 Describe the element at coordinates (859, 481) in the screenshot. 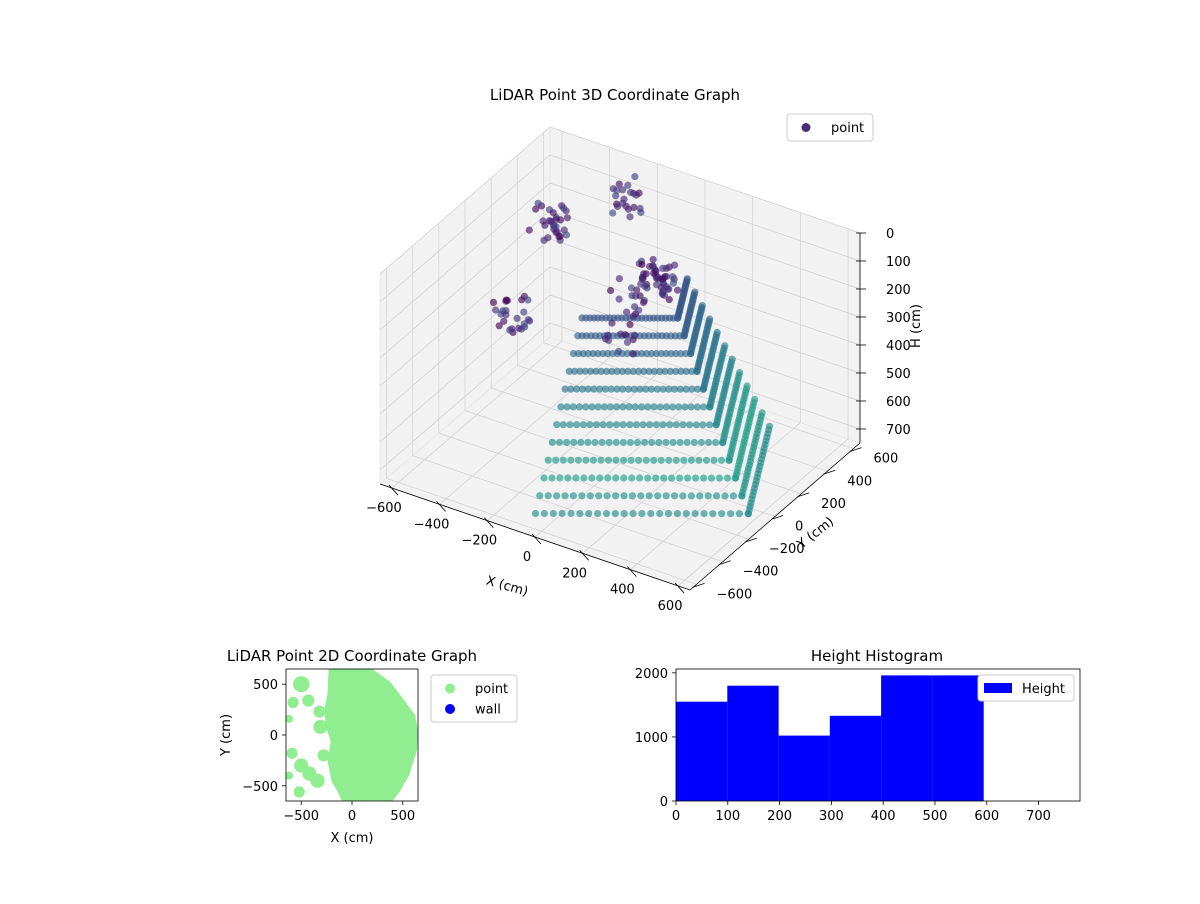

I see `y-tick-label-3d: 400` at that location.